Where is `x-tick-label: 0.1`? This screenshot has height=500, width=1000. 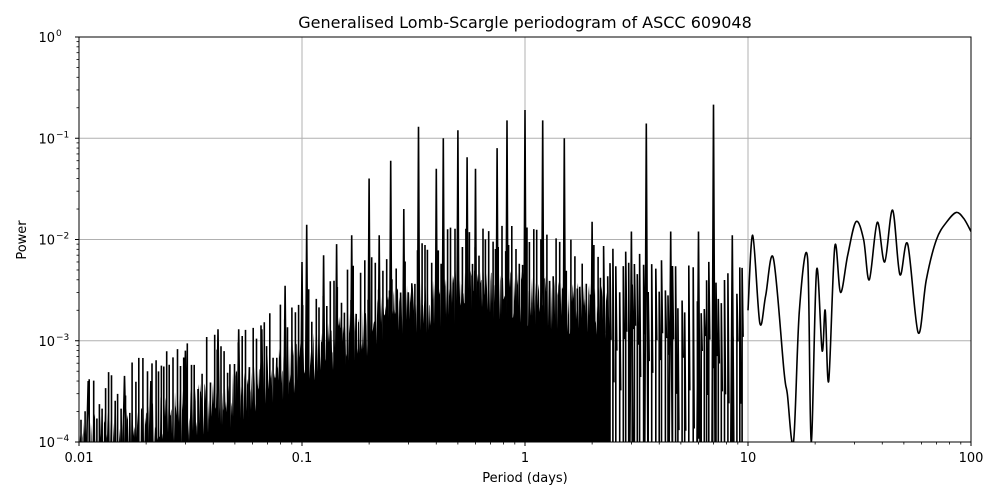 x-tick-label: 0.1 is located at coordinates (302, 458).